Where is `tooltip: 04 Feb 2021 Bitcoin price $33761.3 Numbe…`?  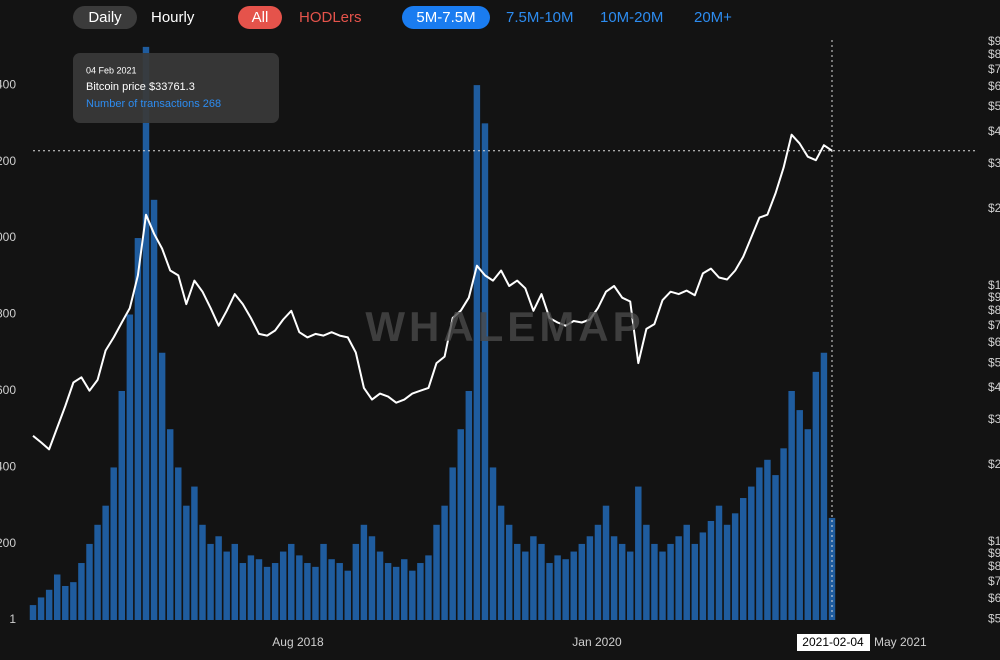 tooltip: 04 Feb 2021 Bitcoin price $33761.3 Numbe… is located at coordinates (176, 88).